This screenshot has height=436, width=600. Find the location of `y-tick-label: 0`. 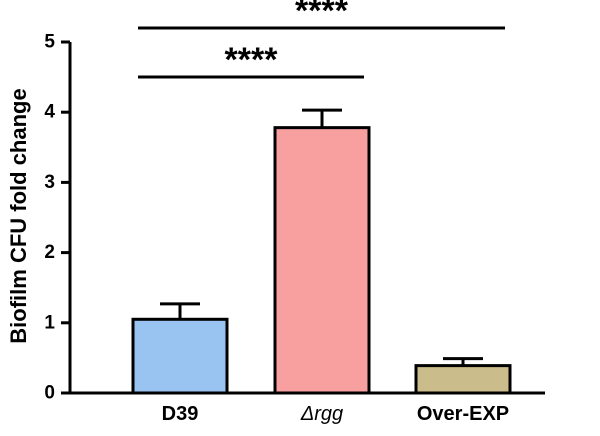

y-tick-label: 0 is located at coordinates (49, 393).